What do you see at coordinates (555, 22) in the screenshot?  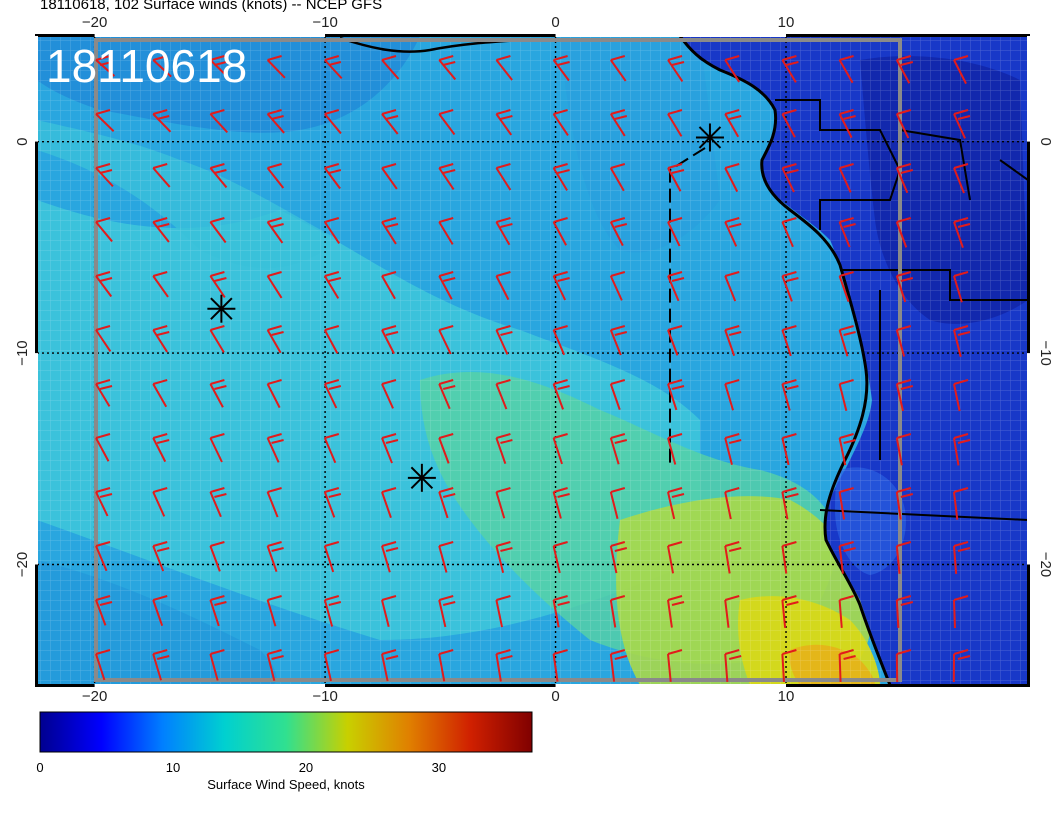 I see `lon-label-top: 0` at bounding box center [555, 22].